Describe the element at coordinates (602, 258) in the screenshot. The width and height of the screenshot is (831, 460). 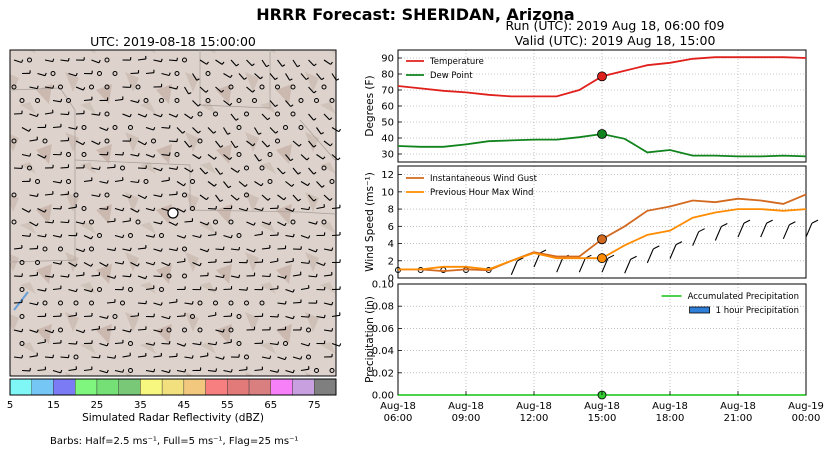
I see `current-time-marker` at that location.